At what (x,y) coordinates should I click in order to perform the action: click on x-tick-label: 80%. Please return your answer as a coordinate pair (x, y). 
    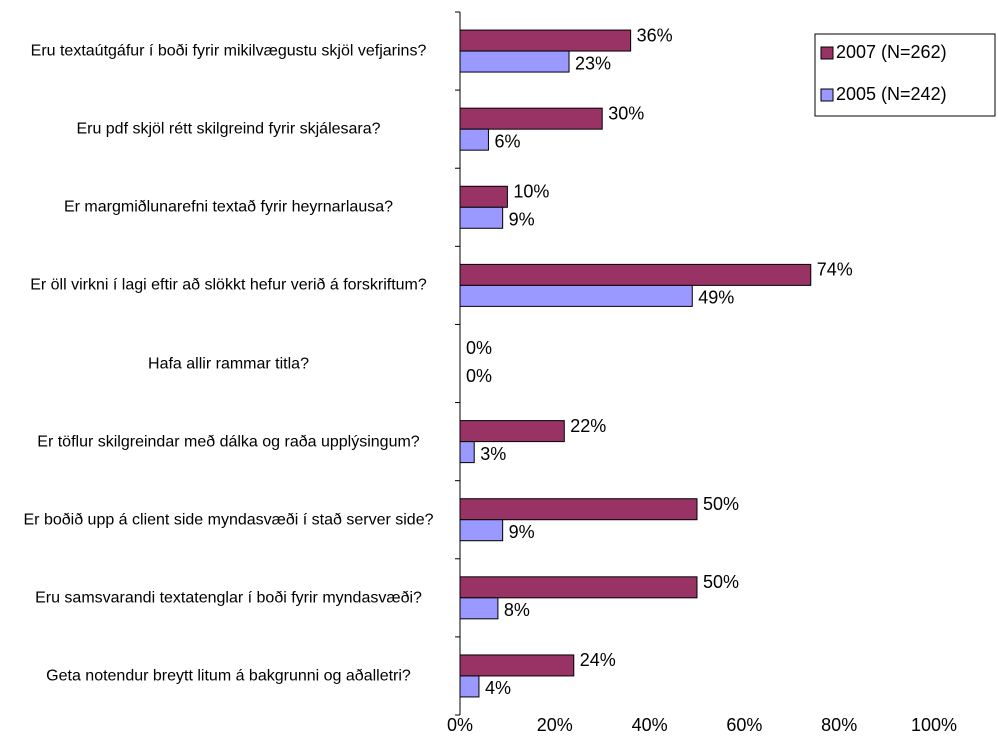
    Looking at the image, I should click on (839, 725).